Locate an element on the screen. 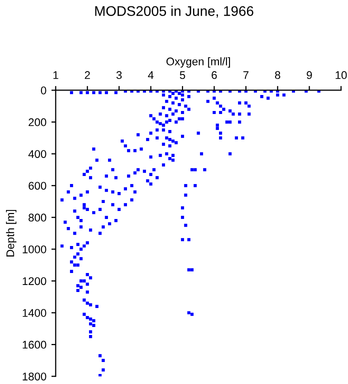  x-tick-label: 6 is located at coordinates (214, 75).